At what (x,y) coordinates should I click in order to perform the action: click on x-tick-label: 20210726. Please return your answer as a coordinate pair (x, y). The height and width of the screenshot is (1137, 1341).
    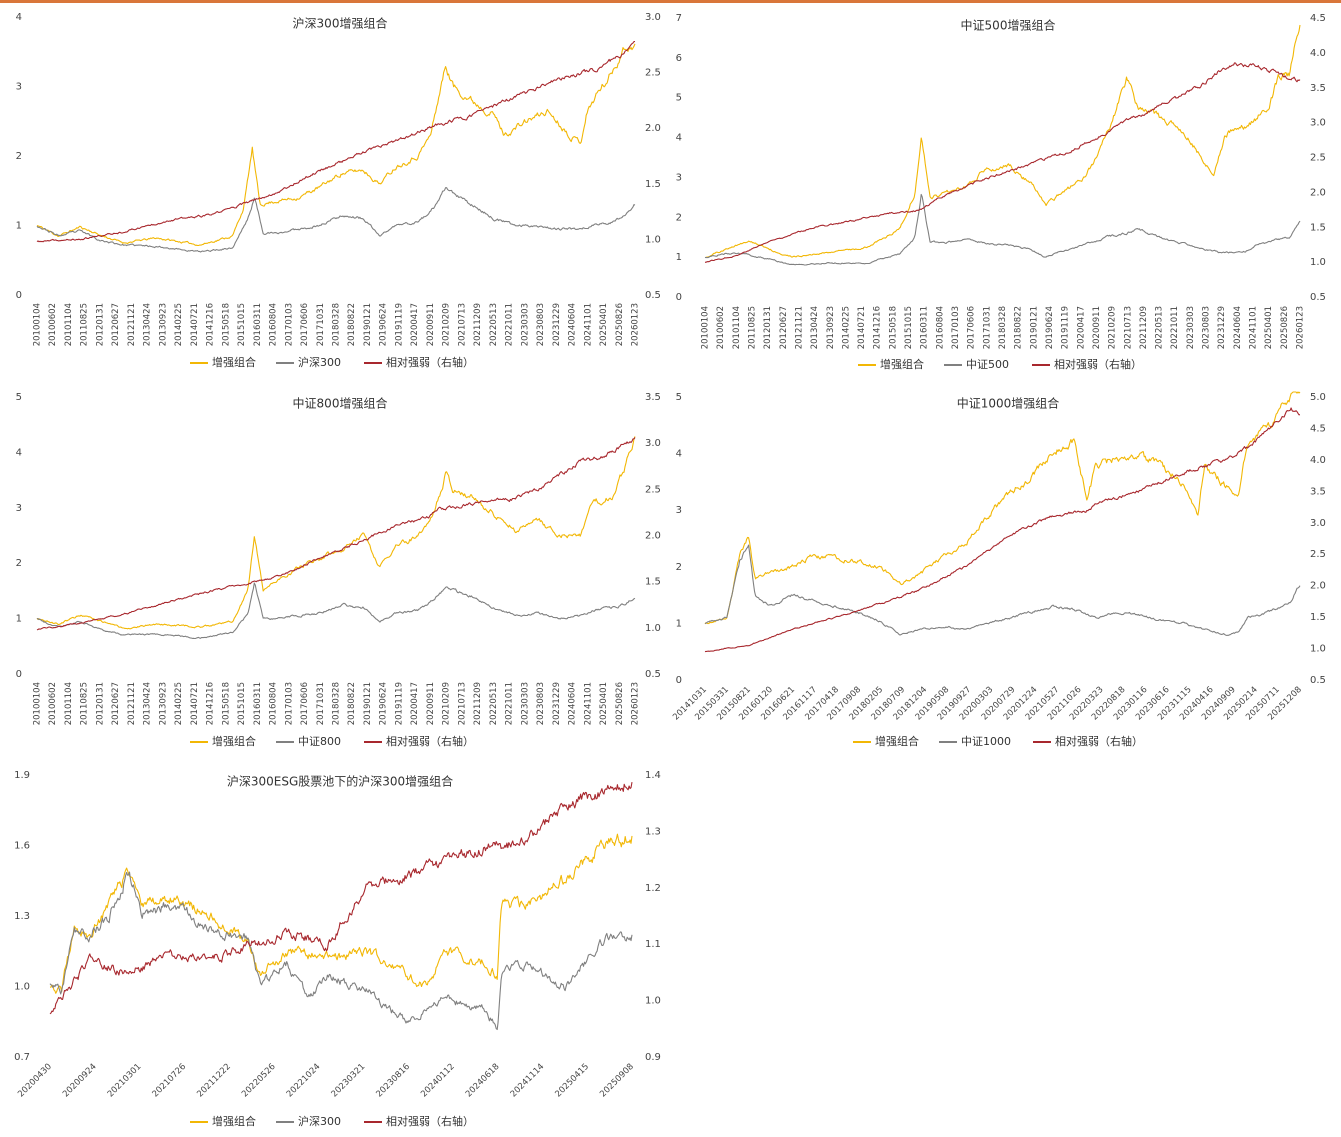
    Looking at the image, I should click on (170, 1081).